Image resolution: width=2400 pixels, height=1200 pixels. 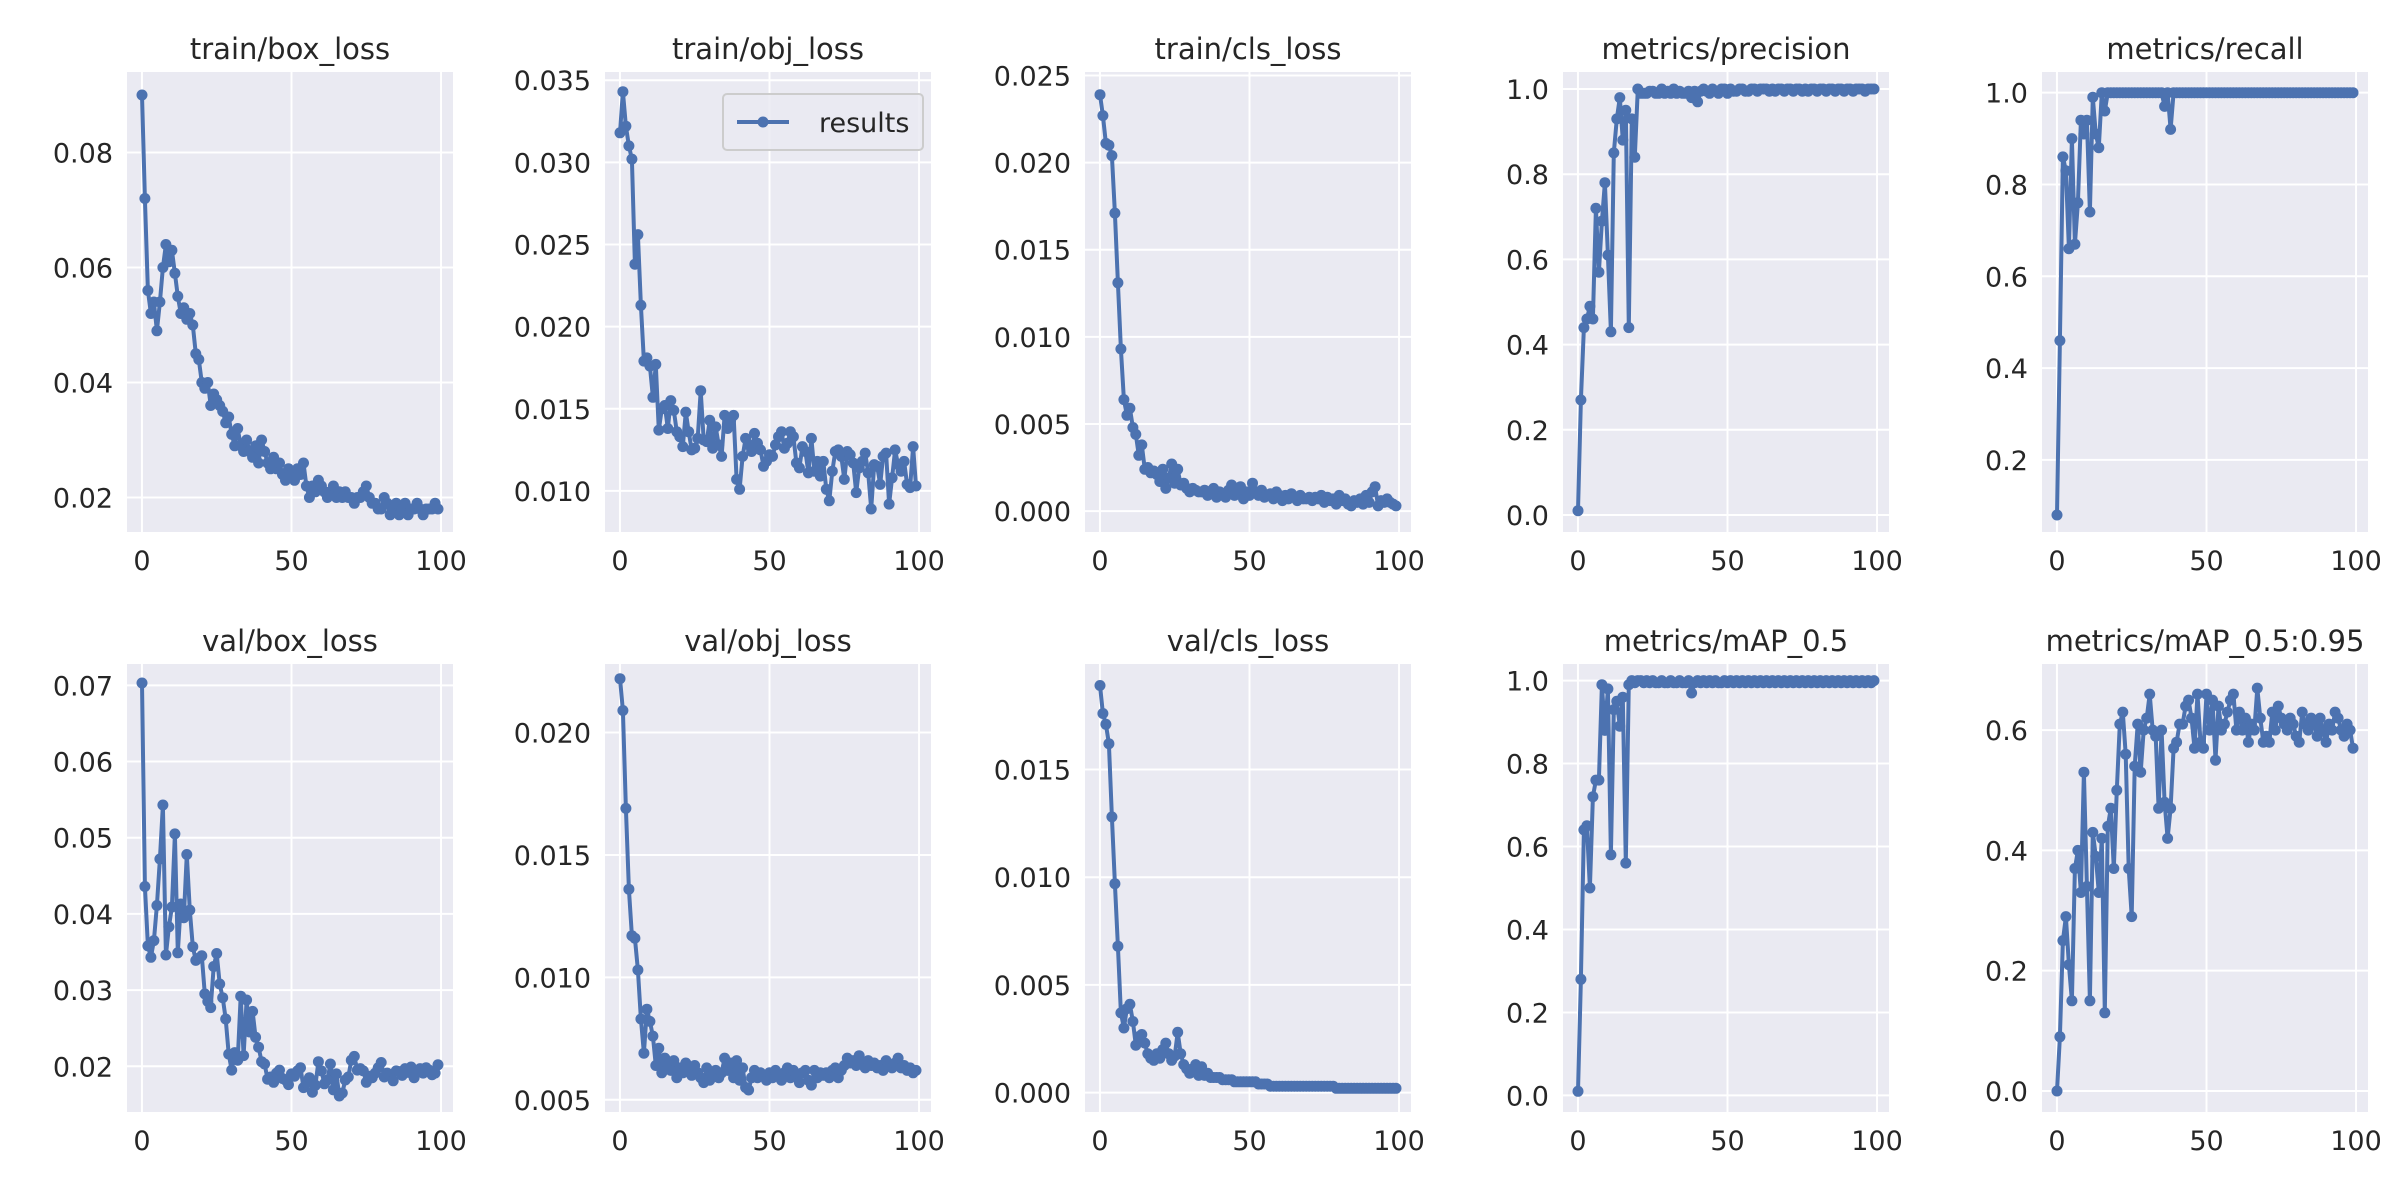 I want to click on y-tick-label: 0.0, so click(x=2006, y=1092).